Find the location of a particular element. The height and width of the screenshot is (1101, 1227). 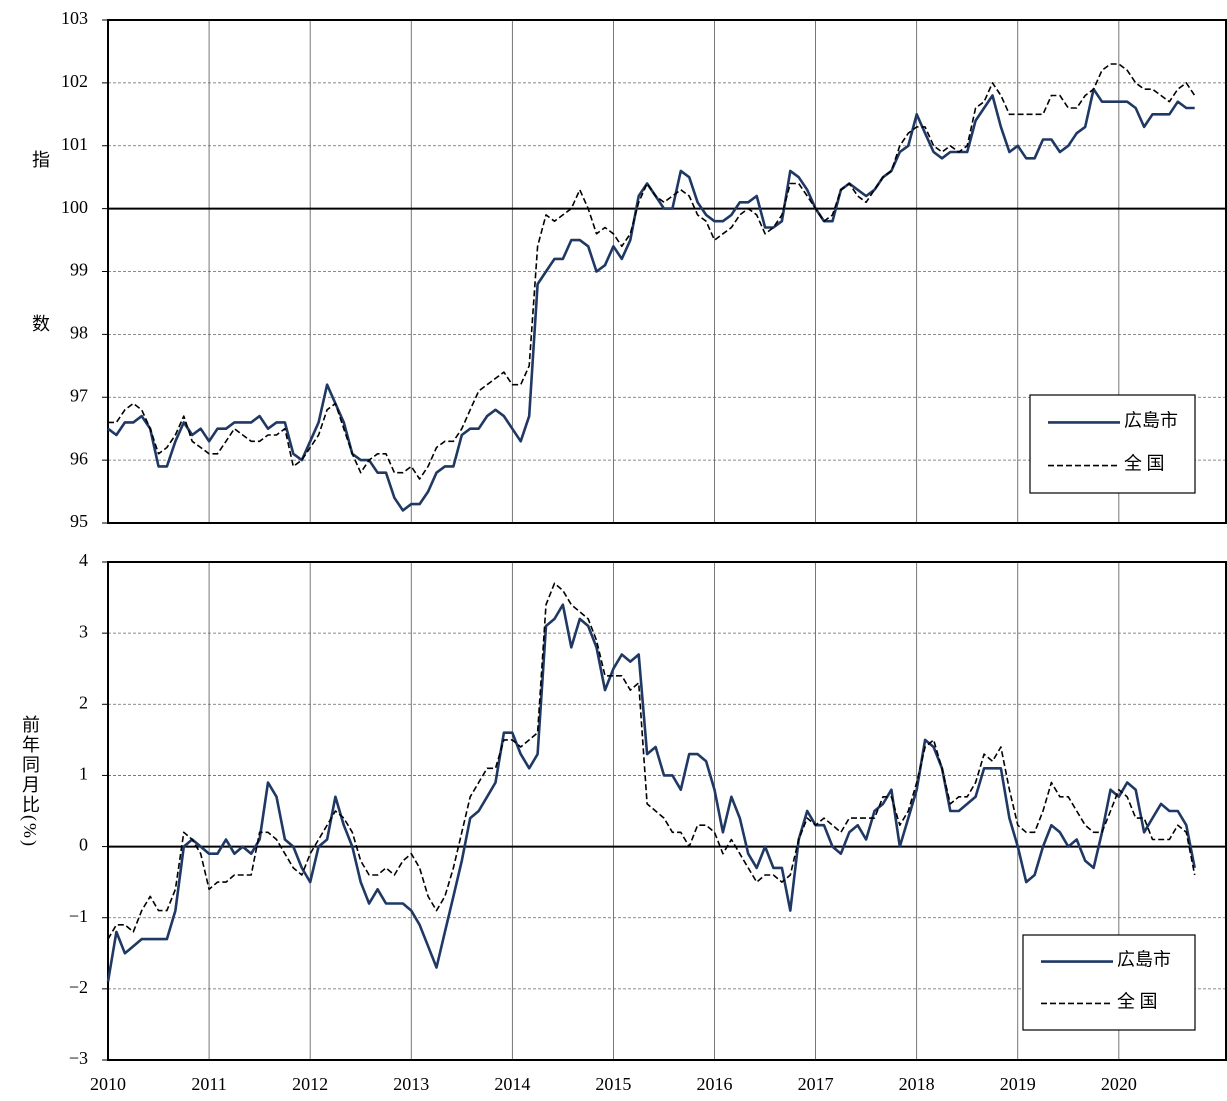

y-tick-label: 100 is located at coordinates (74, 207).